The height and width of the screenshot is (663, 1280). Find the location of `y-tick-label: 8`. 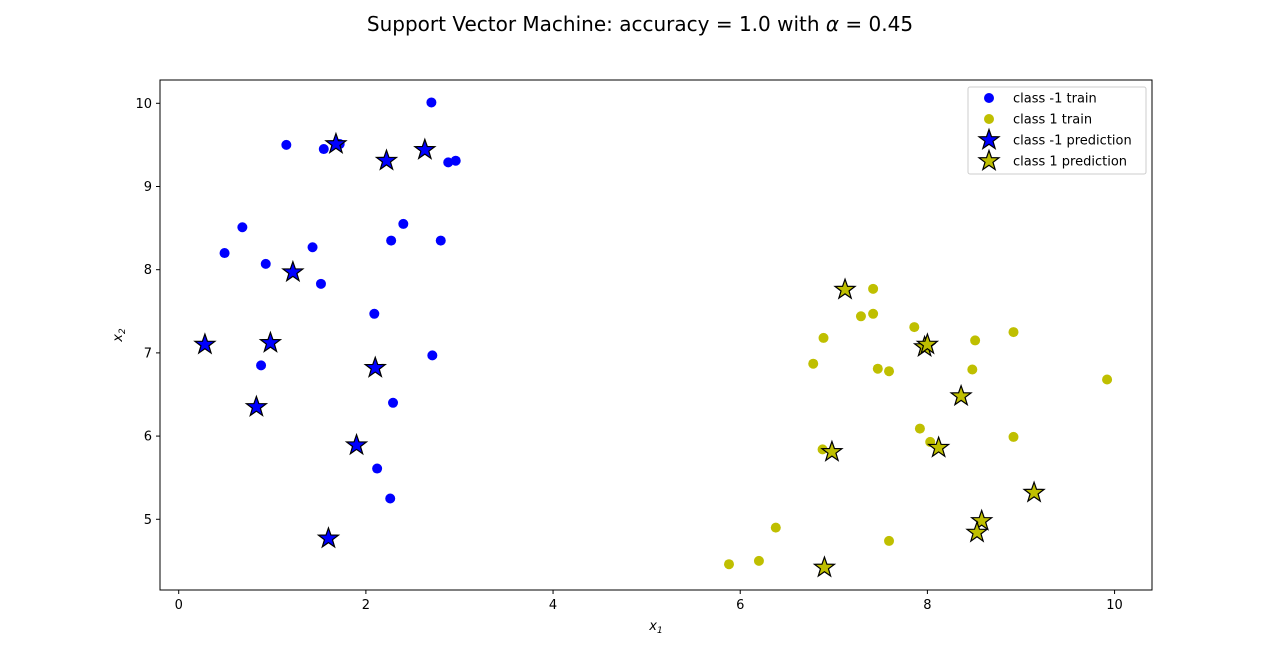

y-tick-label: 8 is located at coordinates (148, 270).